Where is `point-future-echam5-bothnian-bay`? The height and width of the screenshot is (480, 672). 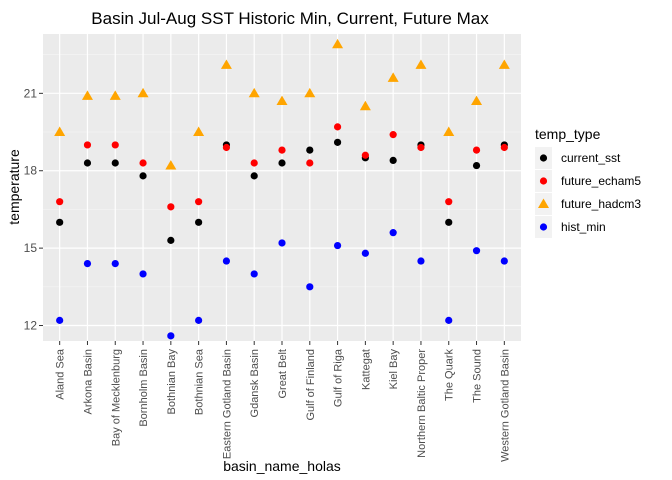 point-future-echam5-bothnian-bay is located at coordinates (171, 207).